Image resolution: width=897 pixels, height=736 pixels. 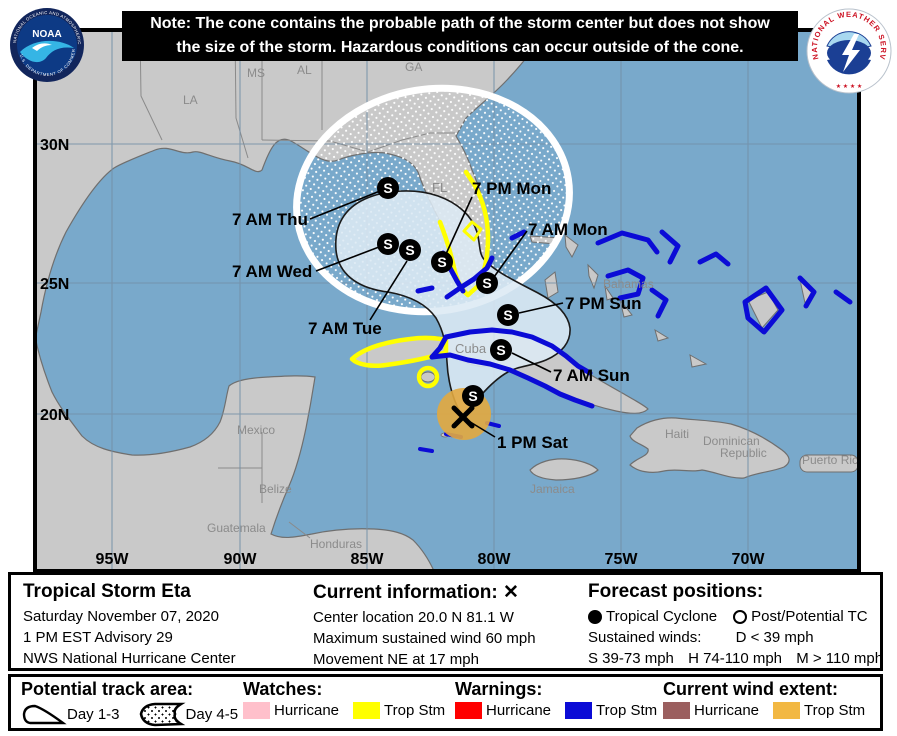 What do you see at coordinates (787, 710) in the screenshot?
I see `tropstm-wind-extent-swatch` at bounding box center [787, 710].